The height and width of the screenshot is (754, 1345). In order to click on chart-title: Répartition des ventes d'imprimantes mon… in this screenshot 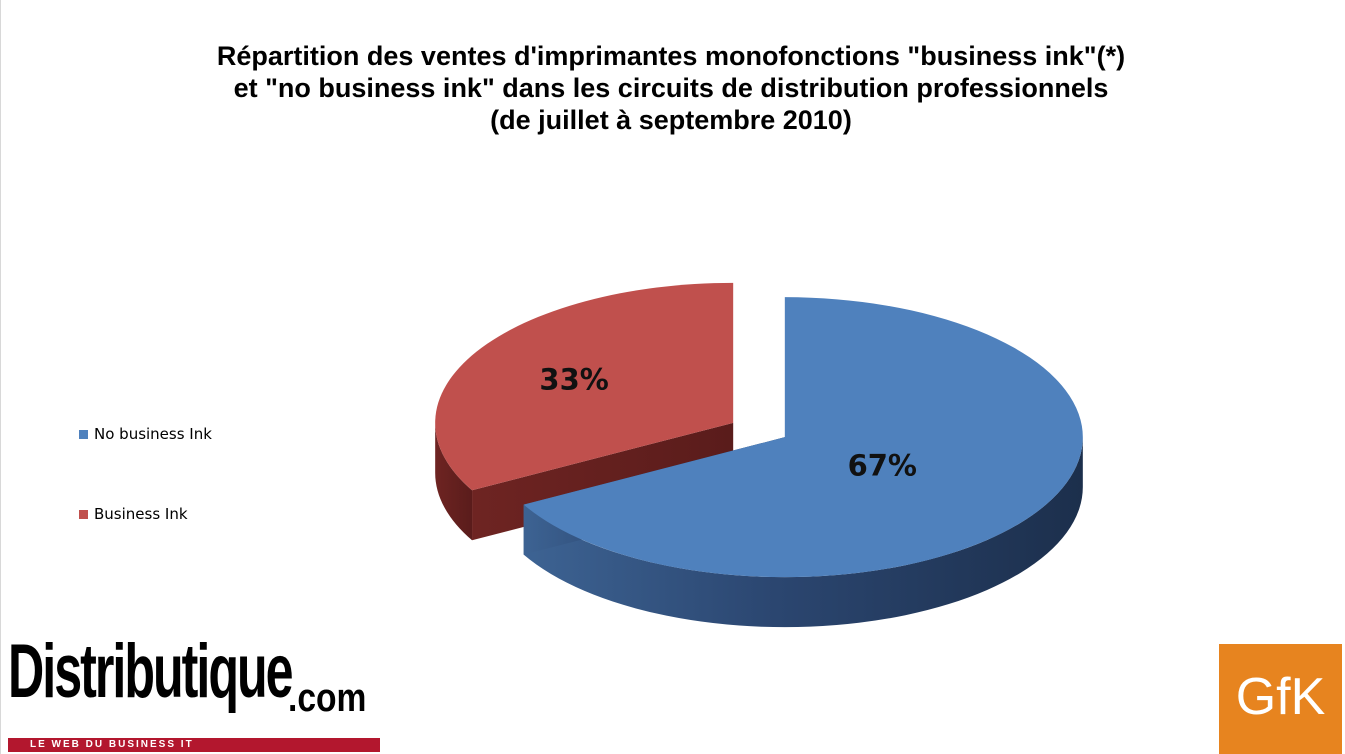, I will do `click(671, 88)`.